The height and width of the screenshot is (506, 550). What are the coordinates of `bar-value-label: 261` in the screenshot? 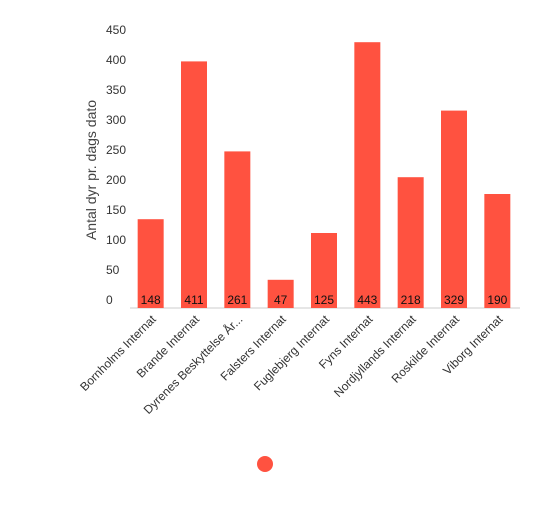 It's located at (237, 300).